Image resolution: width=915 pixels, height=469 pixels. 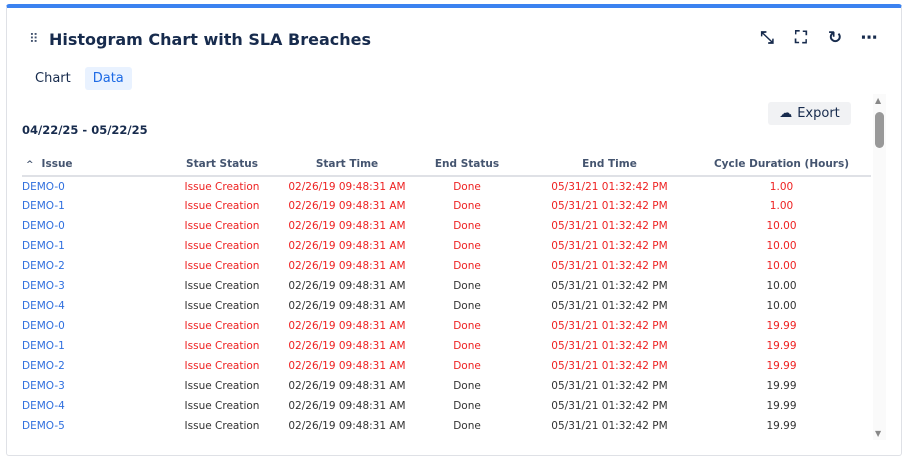 I want to click on tab-data: Data, so click(x=108, y=78).